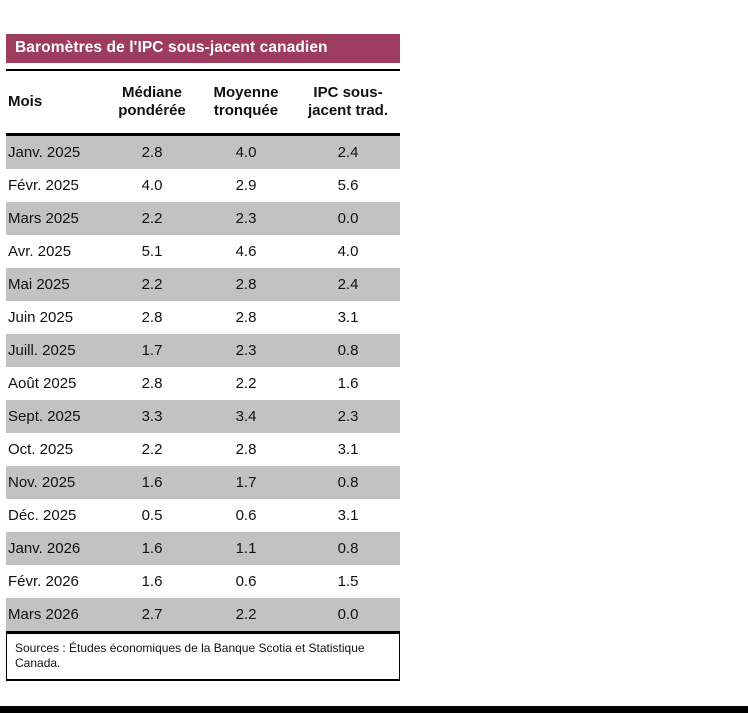  What do you see at coordinates (348, 581) in the screenshot?
I see `cell-ipc: 1.5` at bounding box center [348, 581].